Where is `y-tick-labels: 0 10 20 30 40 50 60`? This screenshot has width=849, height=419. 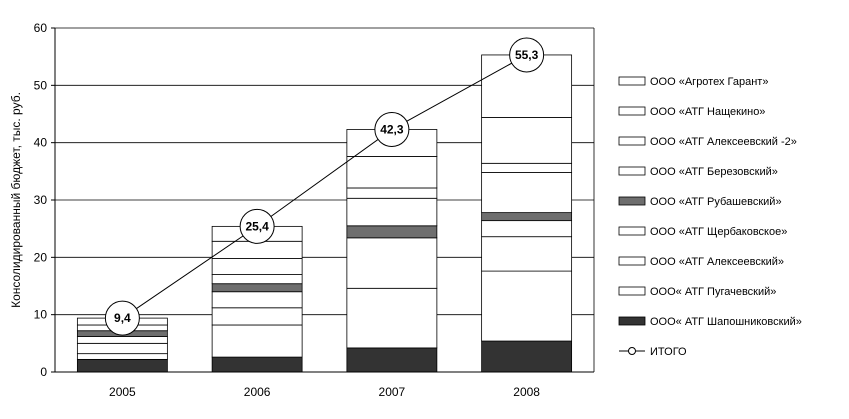 y-tick-labels: 0 10 20 30 40 50 60 is located at coordinates (44, 200).